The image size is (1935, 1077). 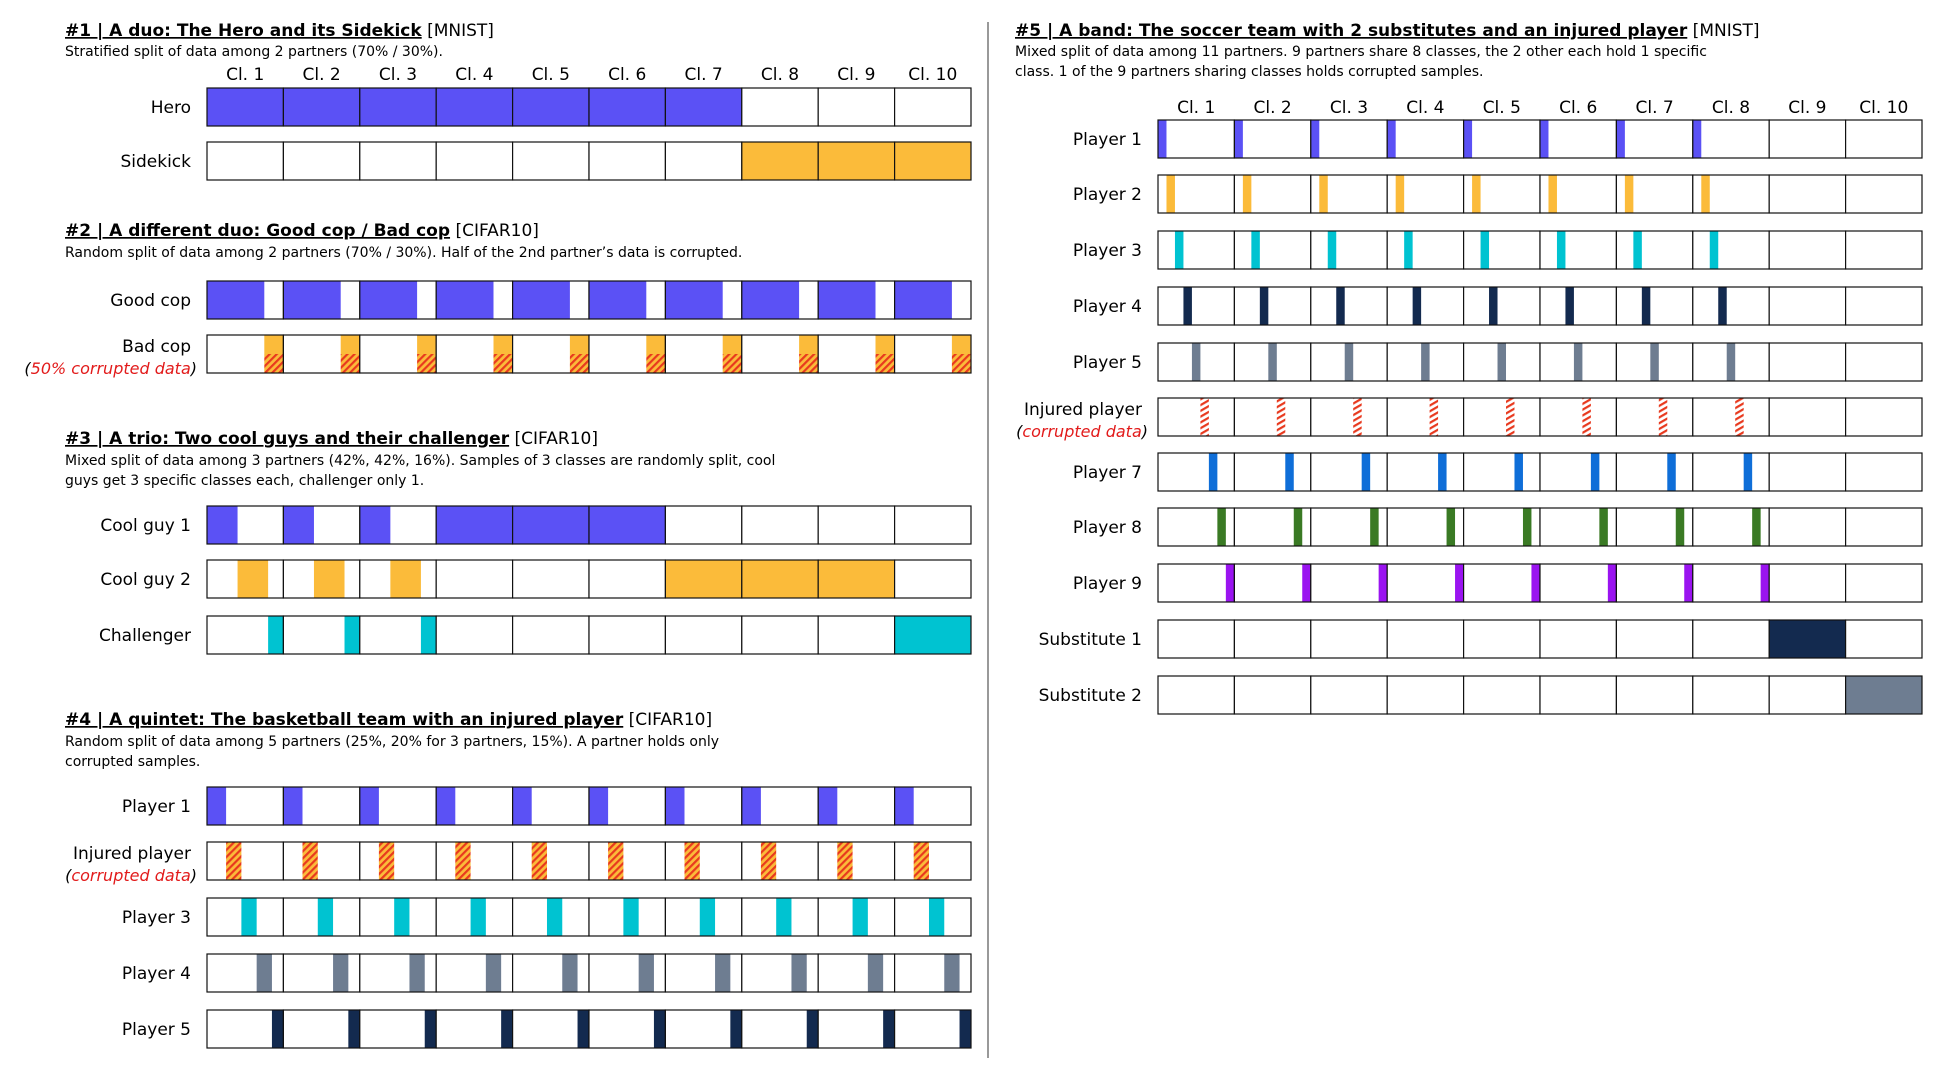 I want to click on partner-row: Cool guy 2, so click(x=536, y=579).